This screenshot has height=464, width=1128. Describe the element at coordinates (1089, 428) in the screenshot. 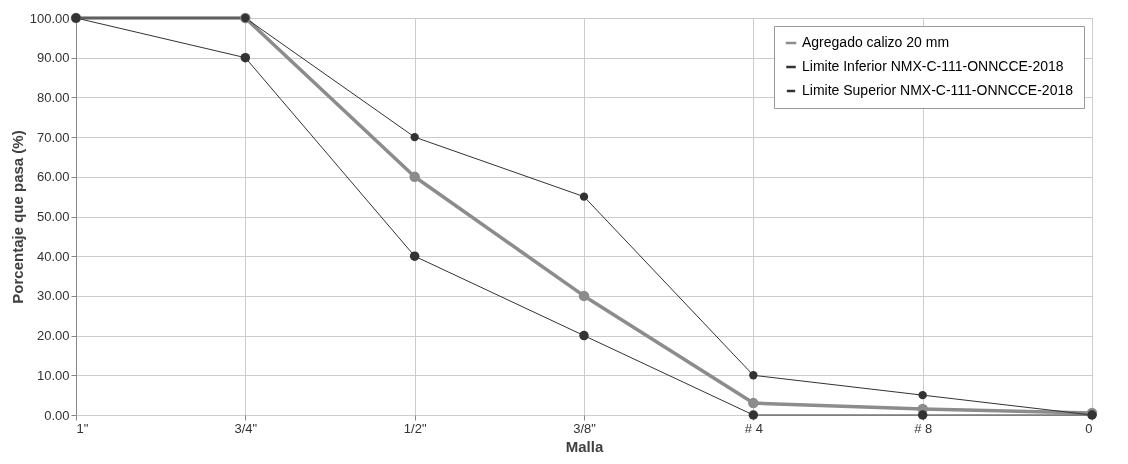

I see `x-tick-label: 0` at that location.